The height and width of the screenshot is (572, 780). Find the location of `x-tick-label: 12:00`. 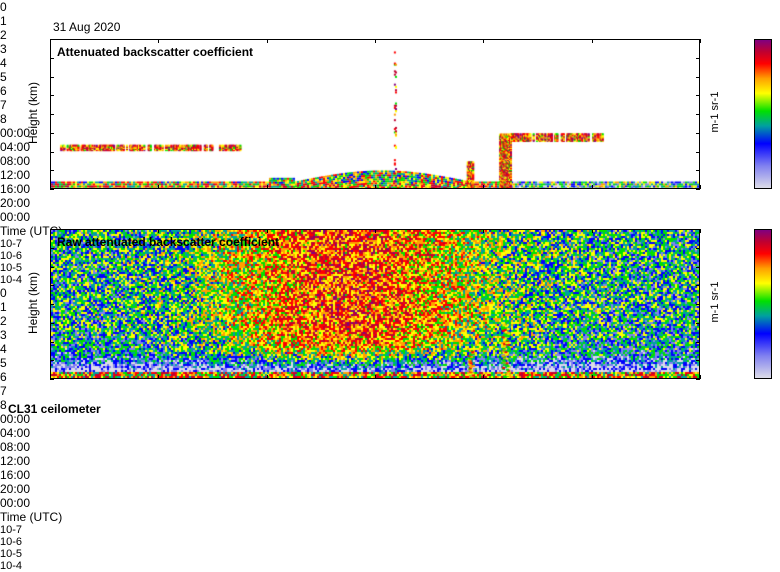

x-tick-label: 12:00 is located at coordinates (15, 461).